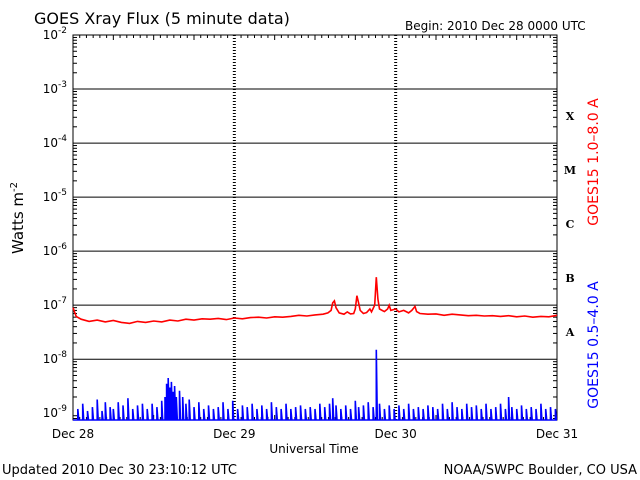  I want to click on chart-title: GOES Xray Flux (5 minute data), so click(162, 18).